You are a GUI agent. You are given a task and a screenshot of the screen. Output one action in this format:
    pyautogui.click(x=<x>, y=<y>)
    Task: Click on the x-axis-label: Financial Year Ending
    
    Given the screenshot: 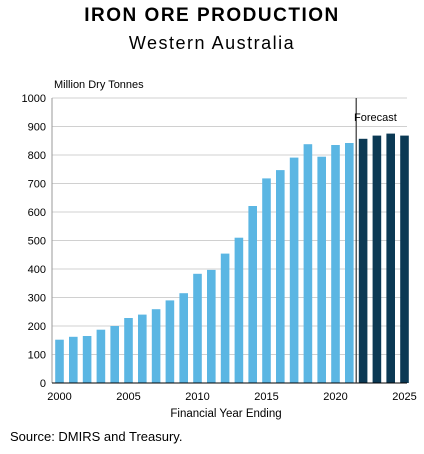 What is the action you would take?
    pyautogui.click(x=225, y=414)
    